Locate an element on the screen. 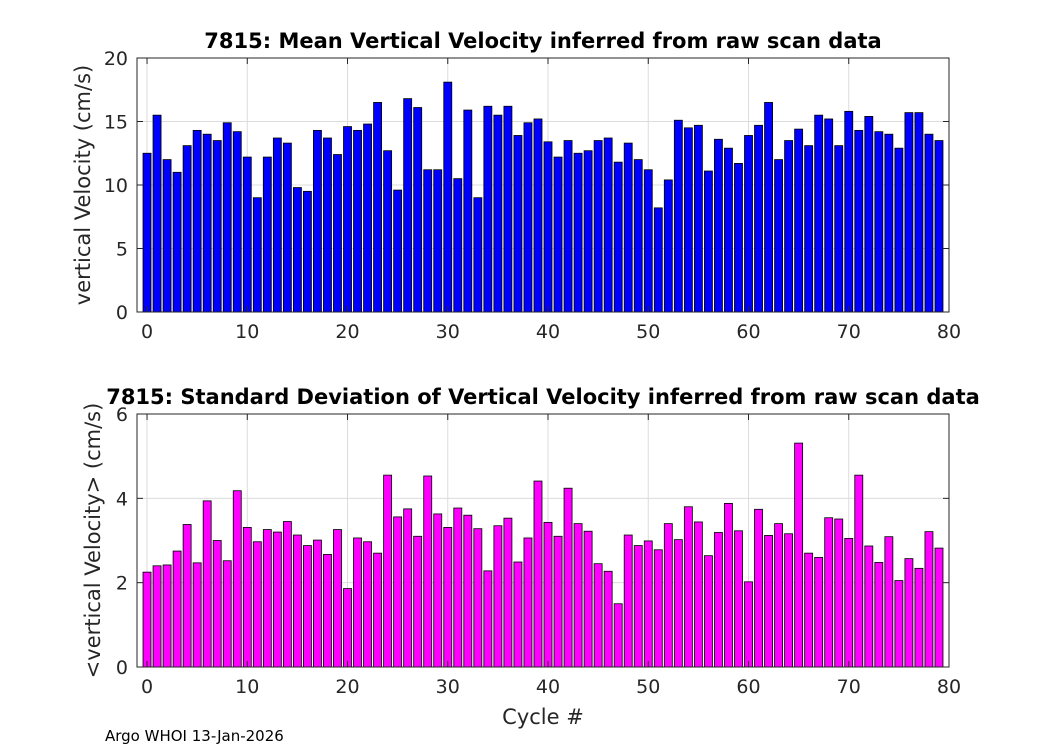 The width and height of the screenshot is (1050, 750). x-tick-label: 20 is located at coordinates (347, 332).